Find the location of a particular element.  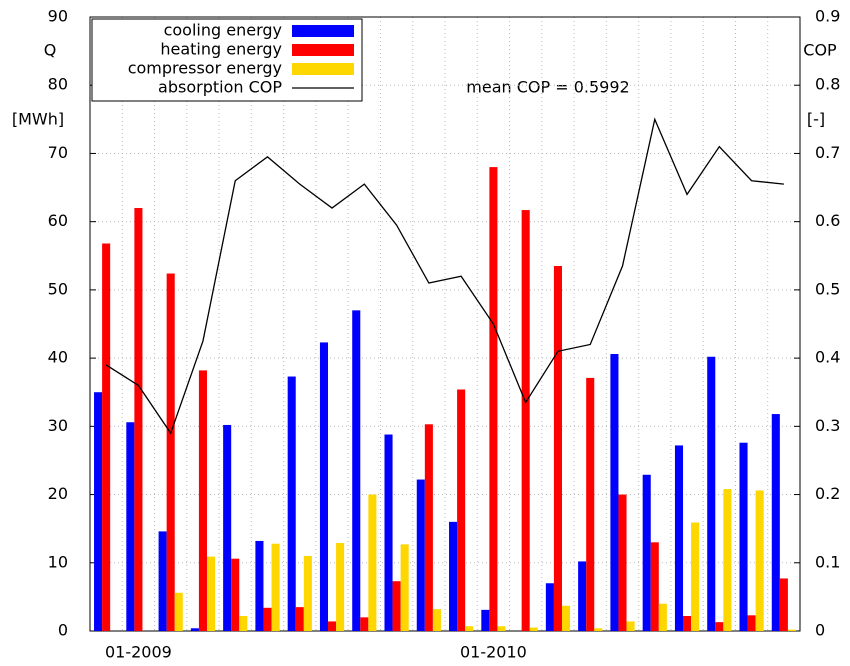

y-tick-label: 80 is located at coordinates (58, 84).